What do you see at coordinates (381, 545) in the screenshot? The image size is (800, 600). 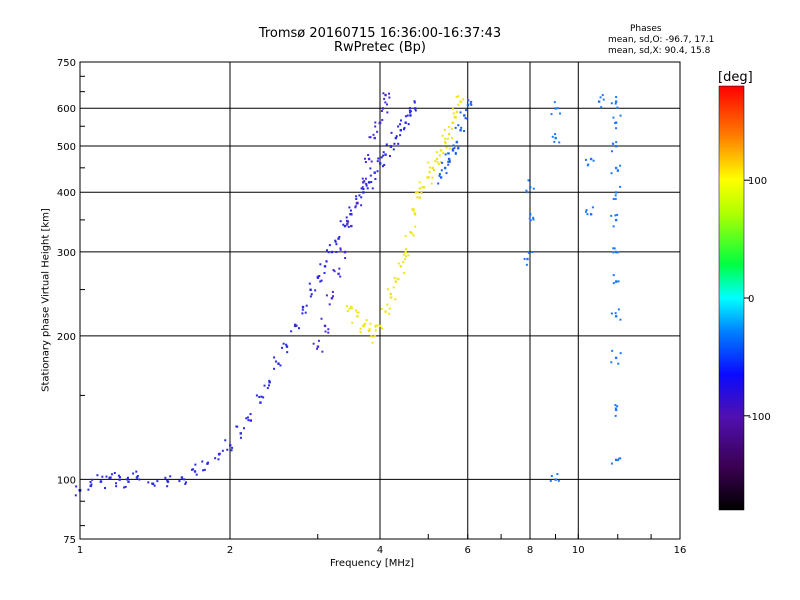 I see `x-axis-ticks: 1 2 4 6 8 10 16` at bounding box center [381, 545].